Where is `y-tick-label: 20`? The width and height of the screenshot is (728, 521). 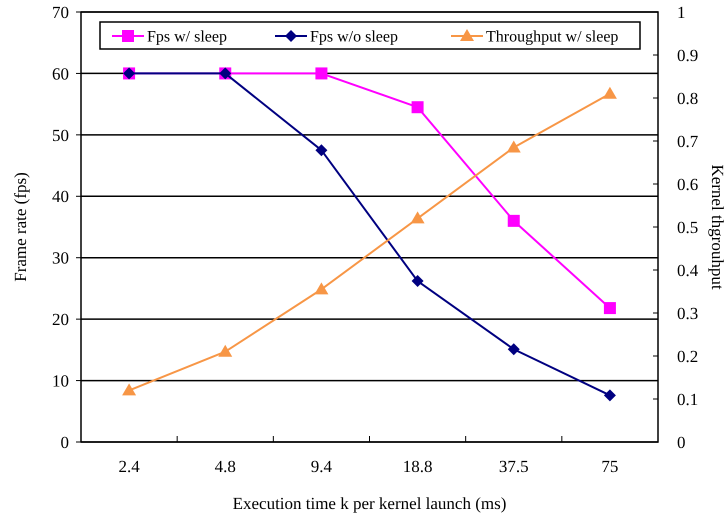 y-tick-label: 20 is located at coordinates (60, 320).